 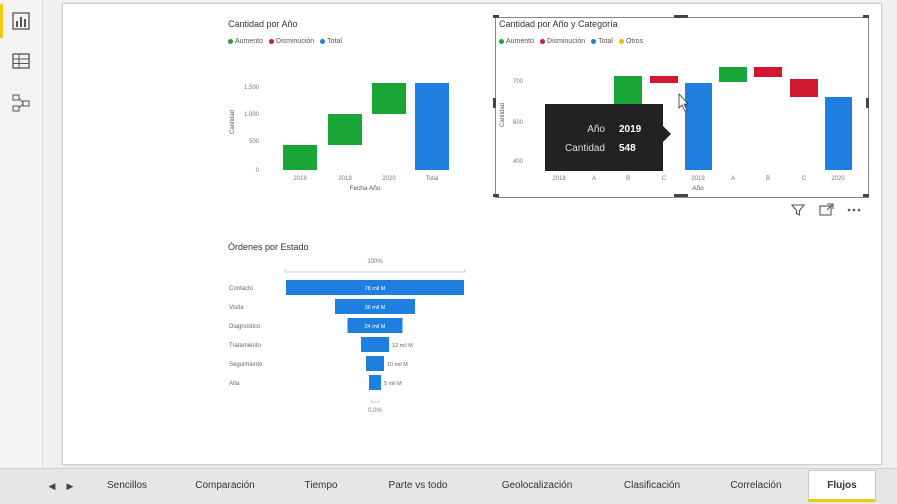 What do you see at coordinates (70, 486) in the screenshot?
I see `tabs-next-icon: ▶` at bounding box center [70, 486].